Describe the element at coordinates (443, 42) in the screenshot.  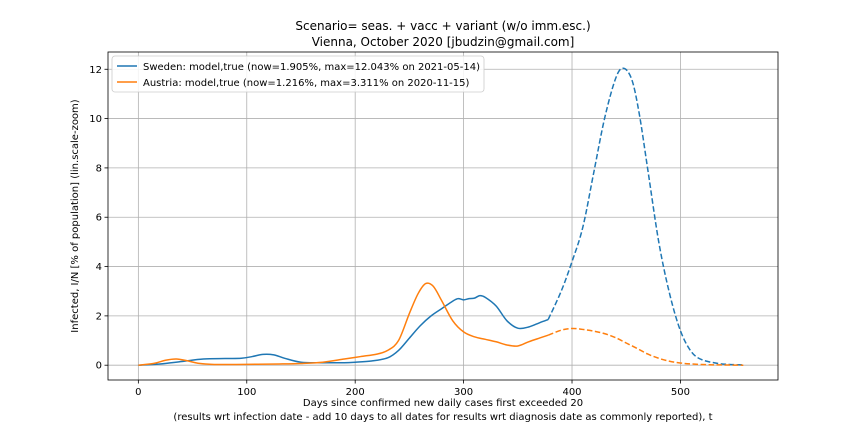
I see `chart-title-line2: Vienna, October 2020 [jbudzin@gmail.com]` at that location.